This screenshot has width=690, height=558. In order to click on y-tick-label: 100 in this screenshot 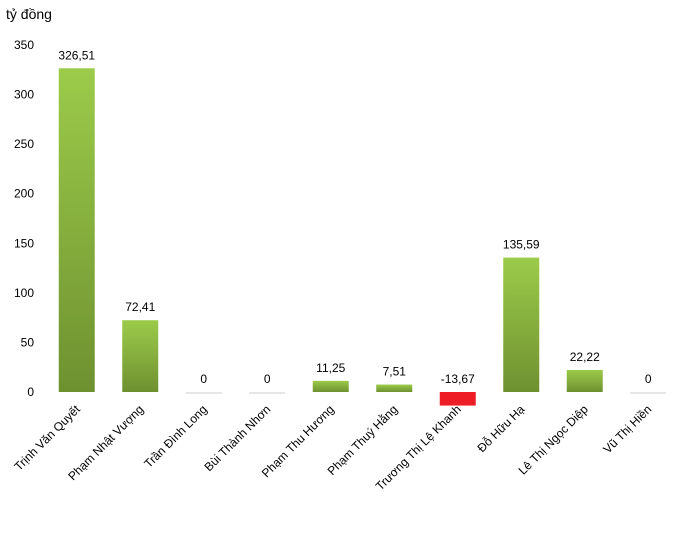, I will do `click(24, 293)`.